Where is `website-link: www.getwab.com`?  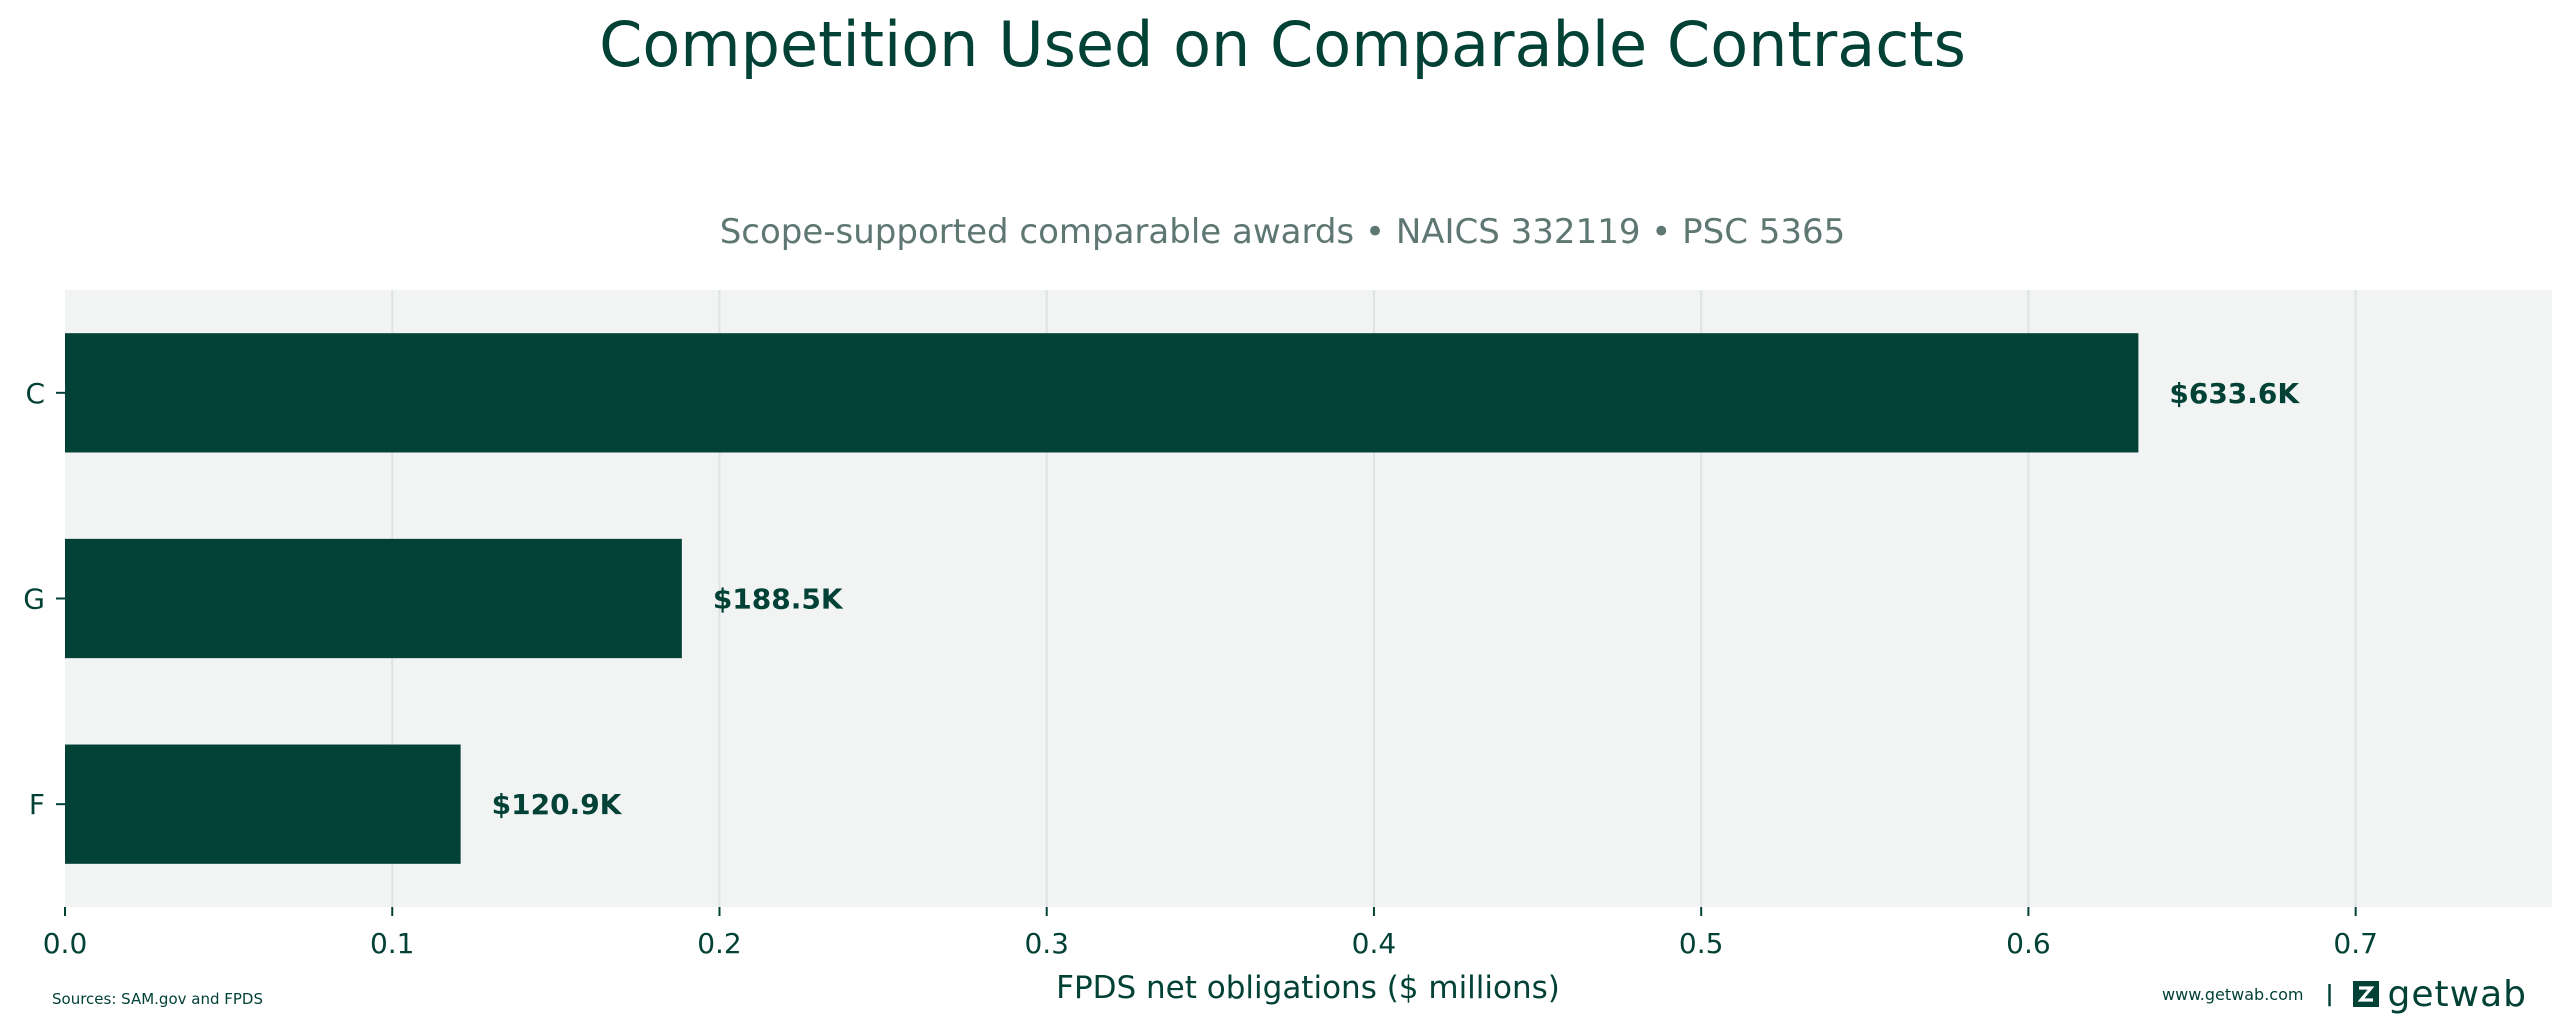
website-link: www.getwab.com is located at coordinates (2233, 994).